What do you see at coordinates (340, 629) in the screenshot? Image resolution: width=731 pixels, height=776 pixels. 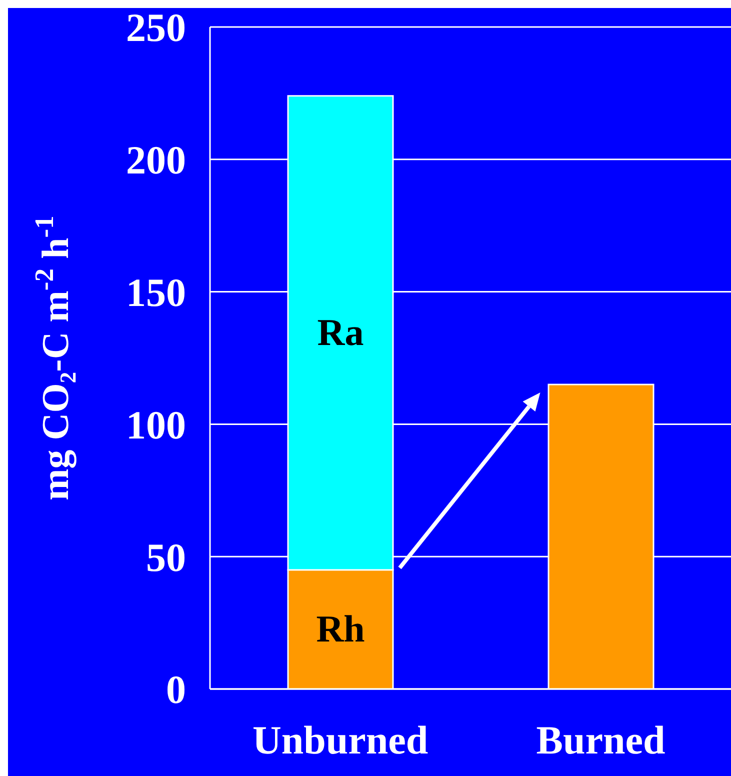 I see `series-label: Rh` at bounding box center [340, 629].